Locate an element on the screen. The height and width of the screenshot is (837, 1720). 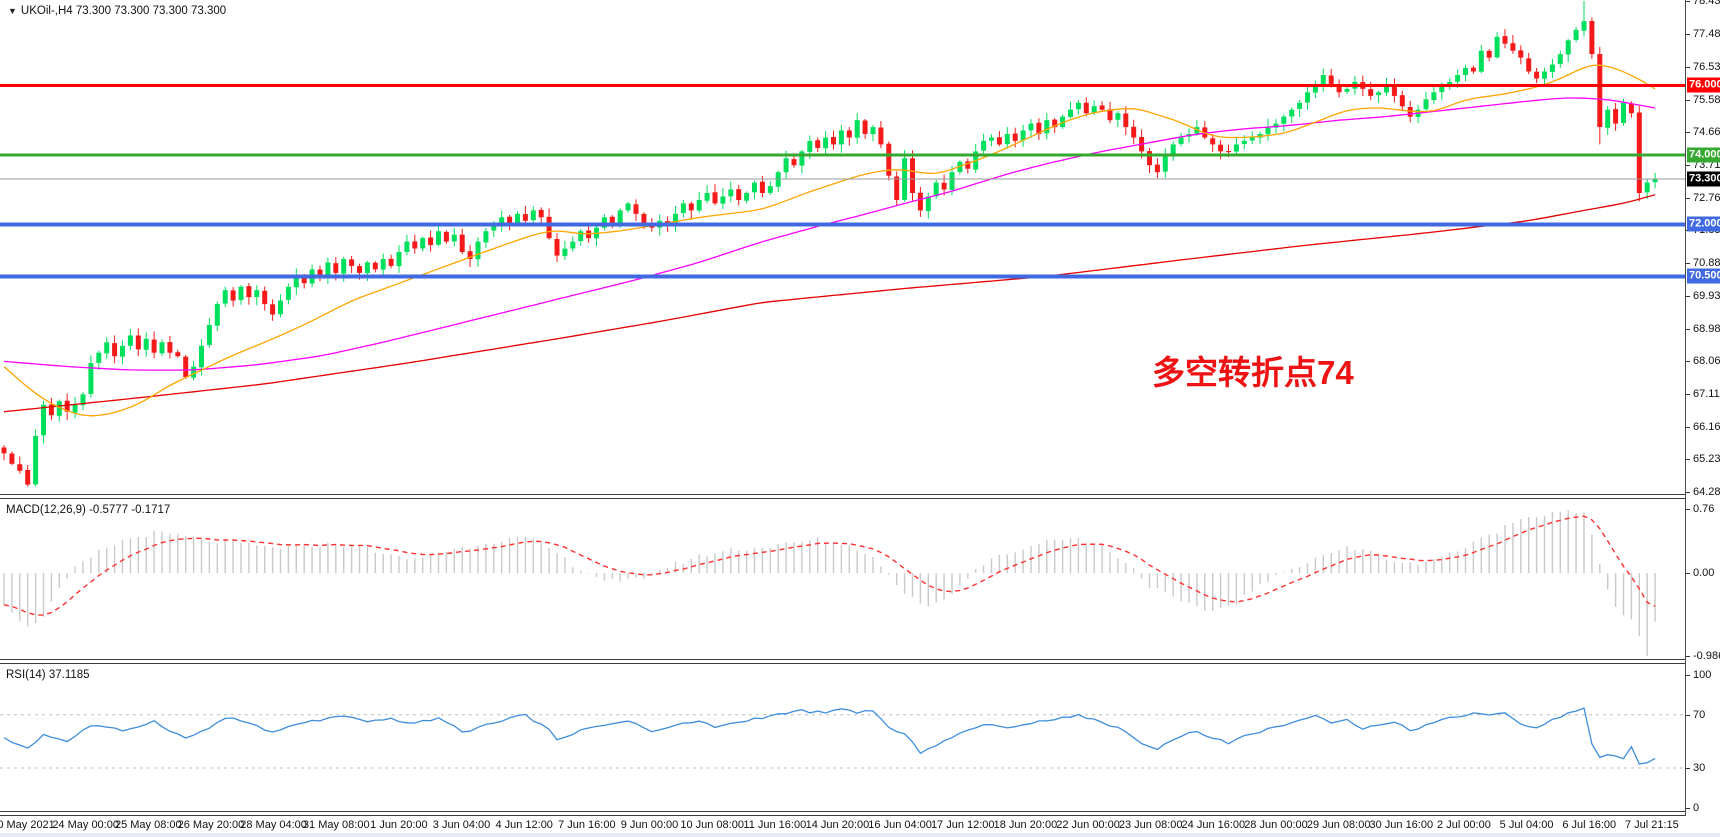
chart-annotation-text: 多空转折点74 is located at coordinates (1253, 372).